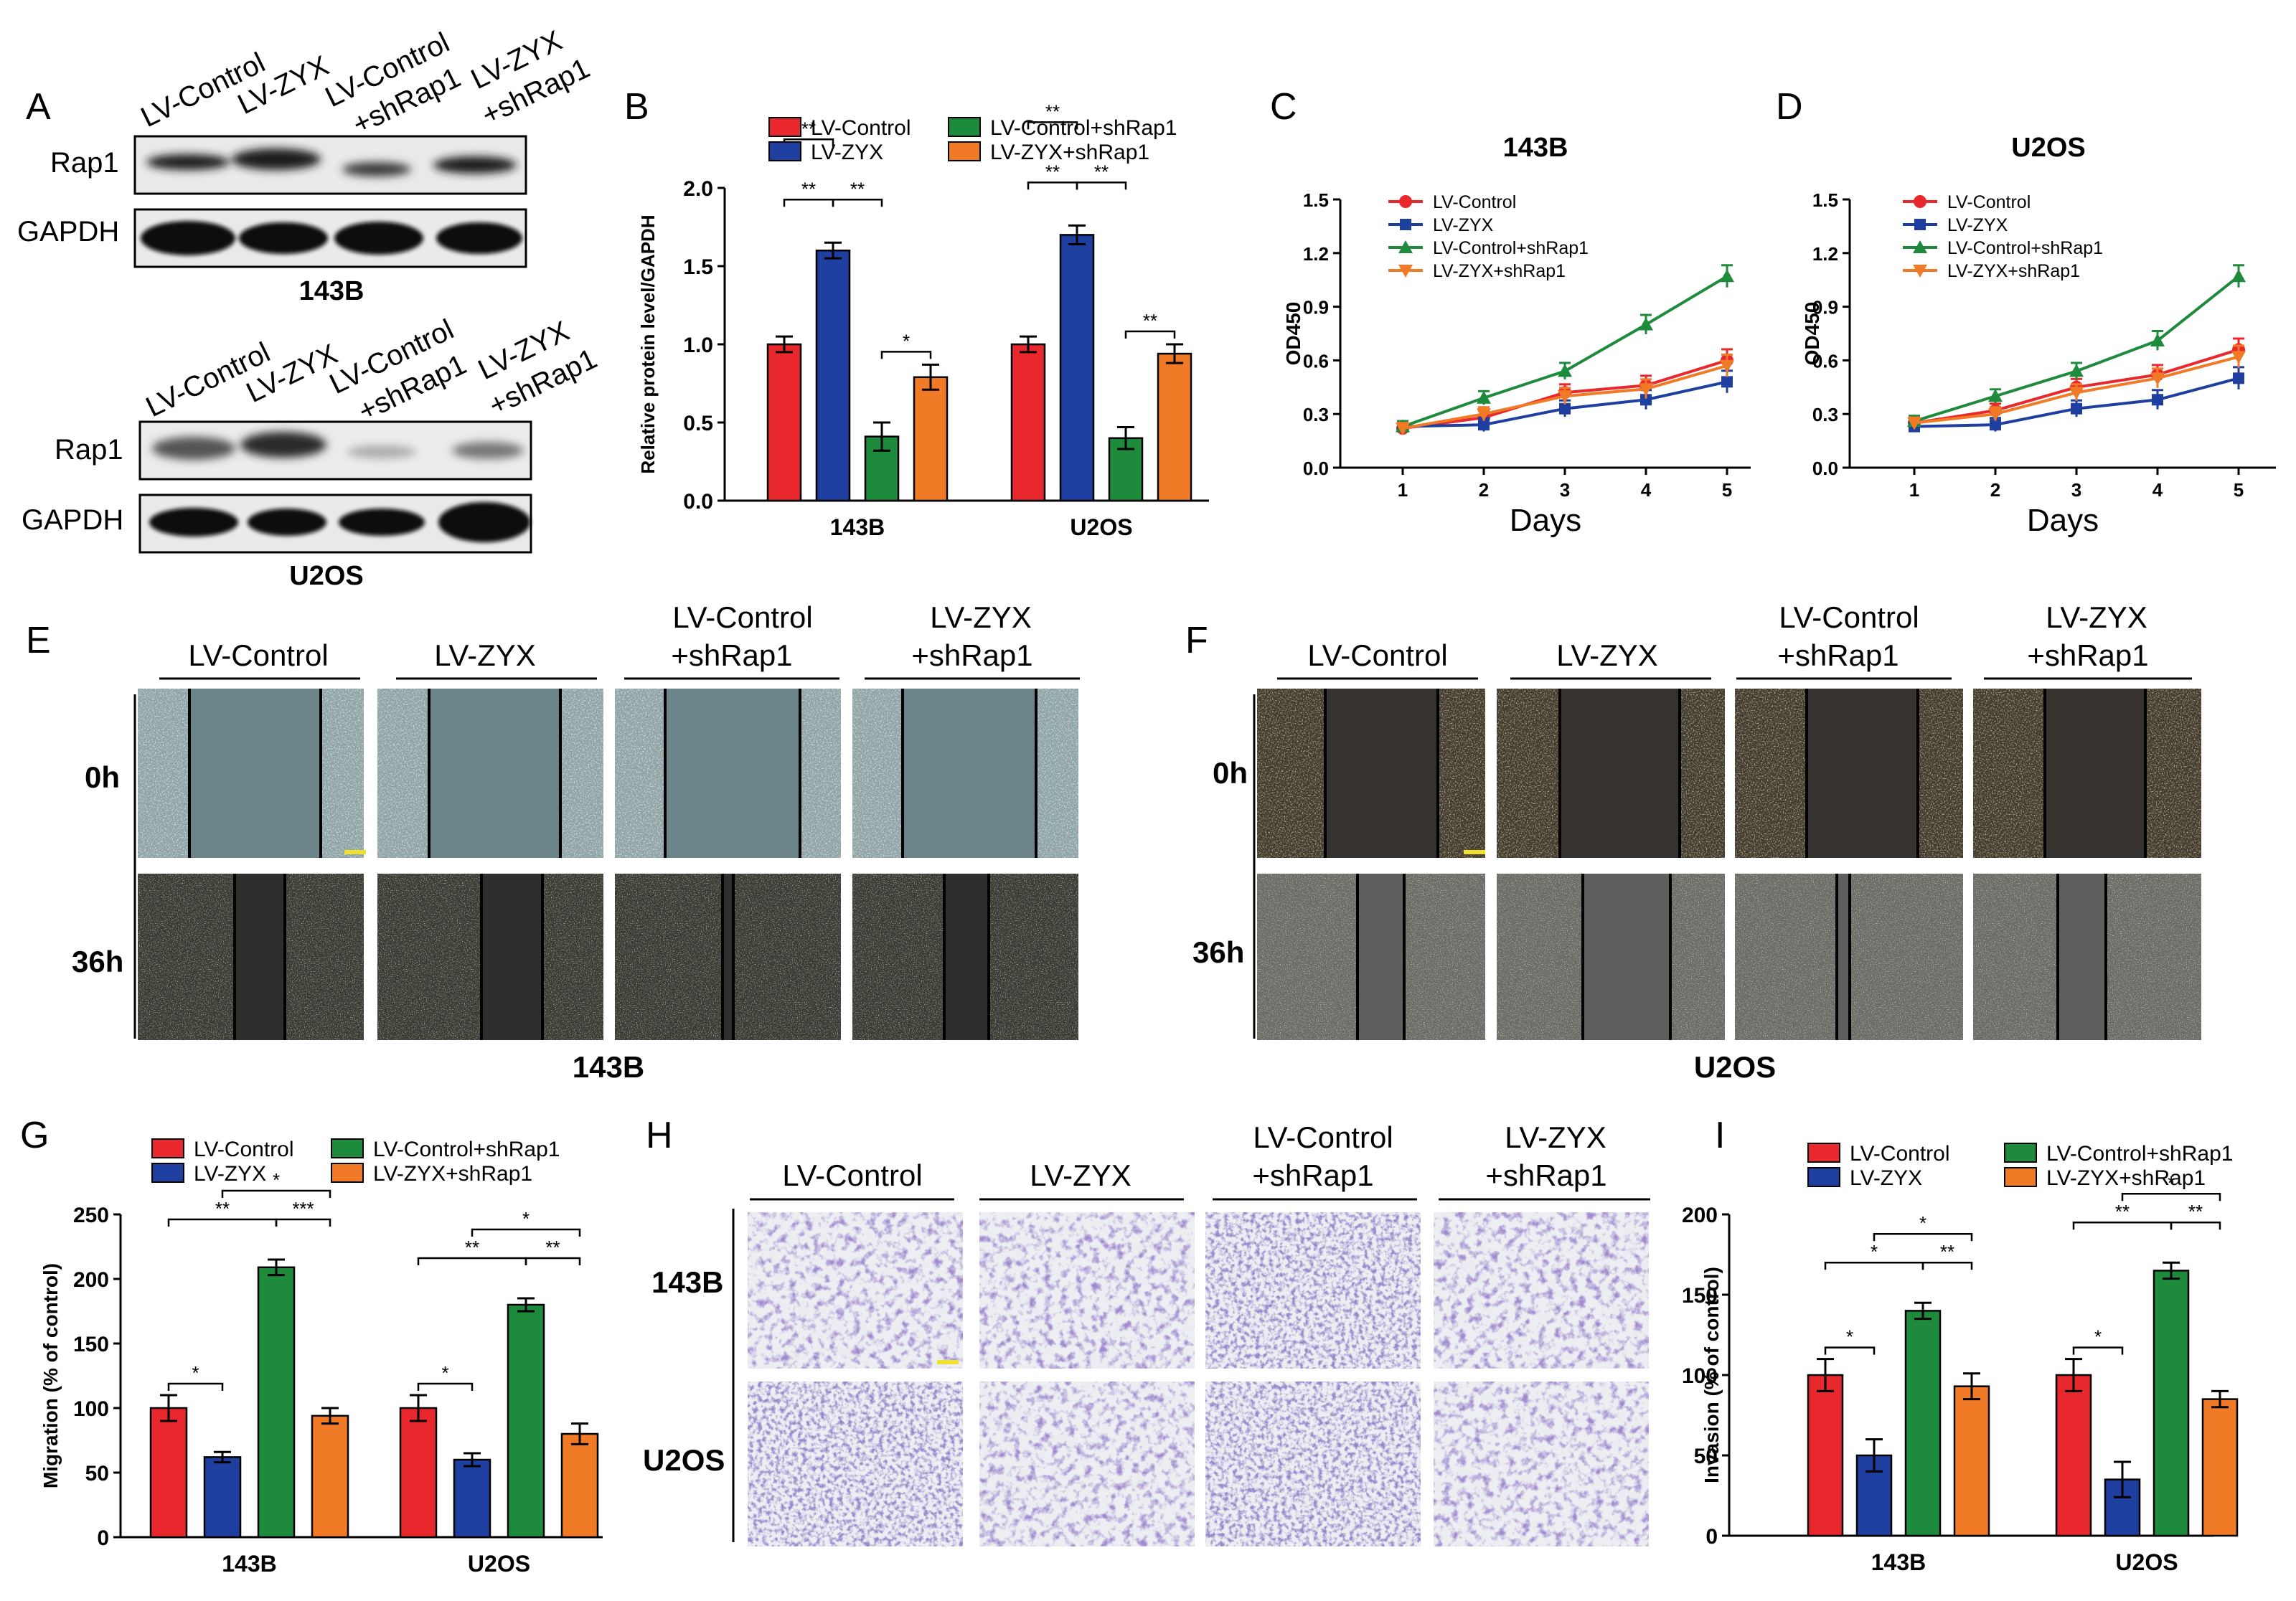 The width and height of the screenshot is (2296, 1601). Describe the element at coordinates (637, 107) in the screenshot. I see `panel-letter-b: B` at that location.